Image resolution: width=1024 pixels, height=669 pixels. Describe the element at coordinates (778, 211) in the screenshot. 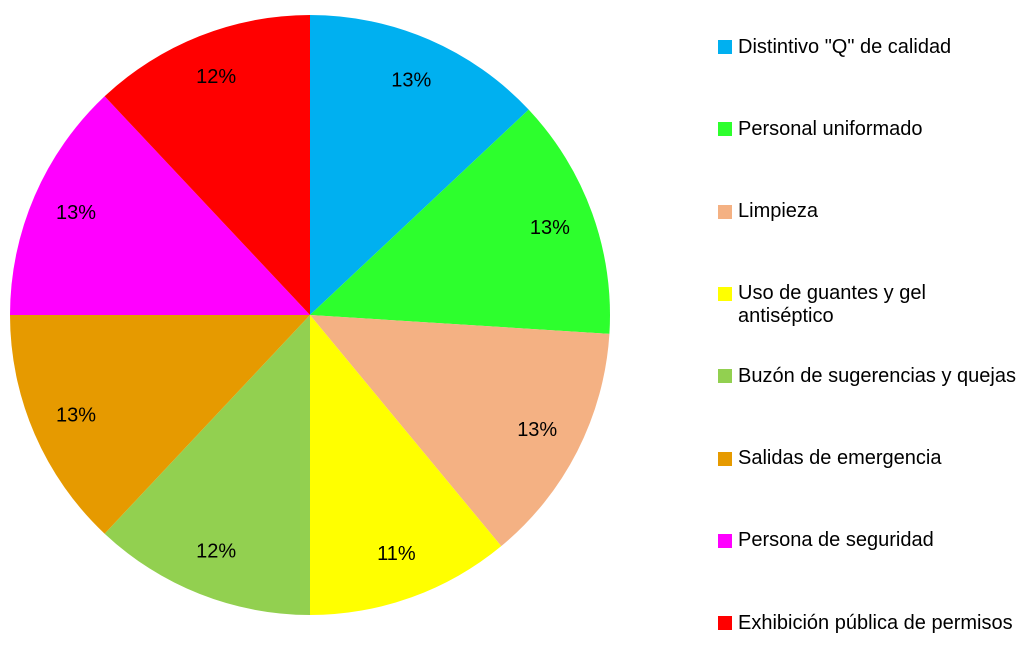

I see `legend-label: Limpieza` at that location.